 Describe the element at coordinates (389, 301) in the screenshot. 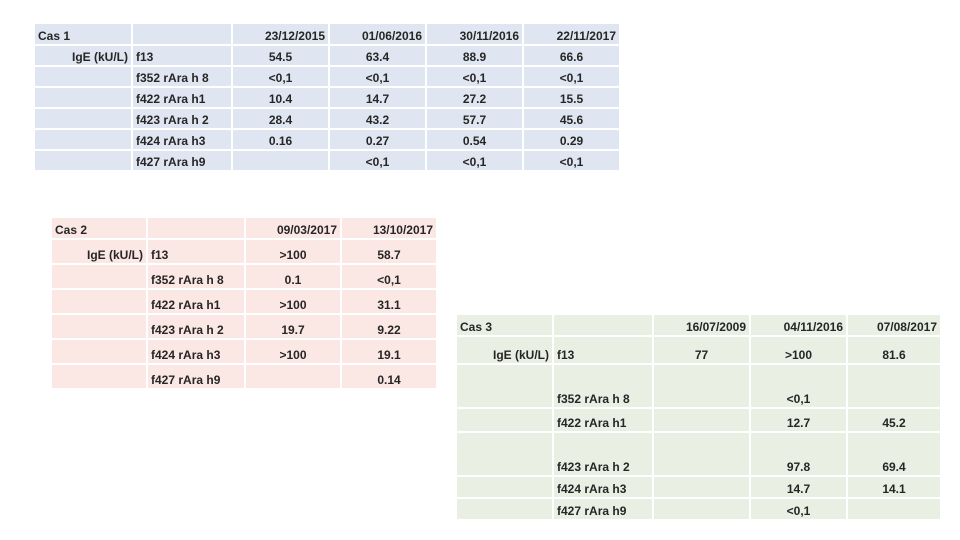

I see `value-cell: 31.1` at that location.